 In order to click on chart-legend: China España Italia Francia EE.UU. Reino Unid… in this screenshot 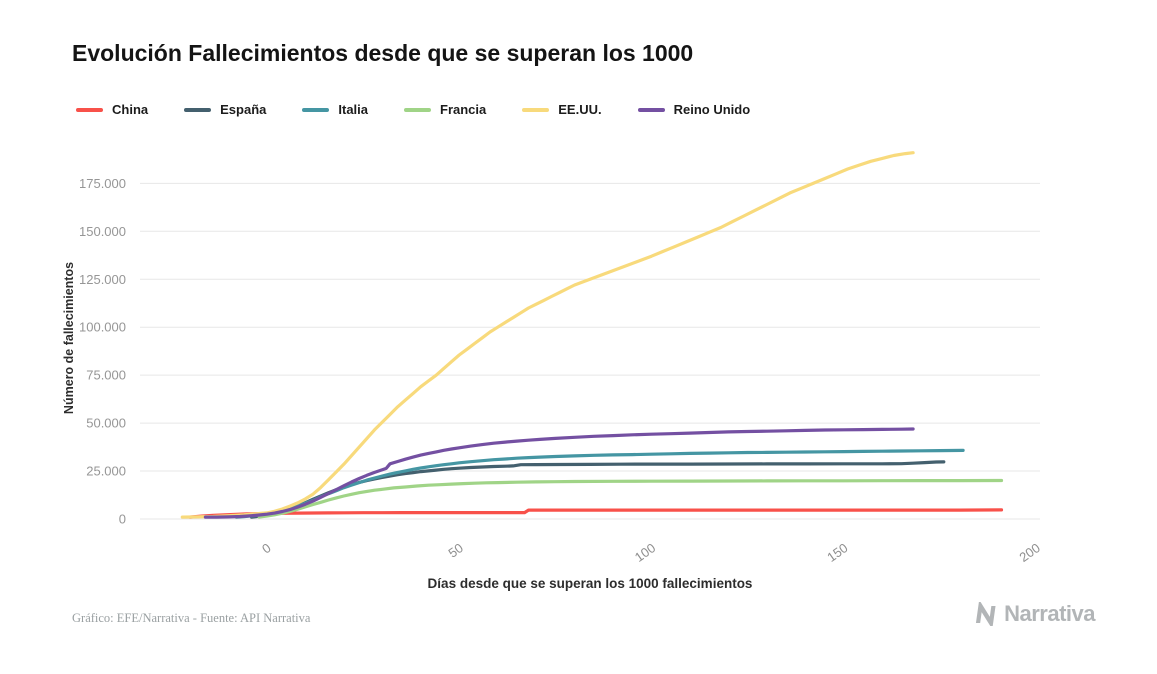, I will do `click(413, 109)`.